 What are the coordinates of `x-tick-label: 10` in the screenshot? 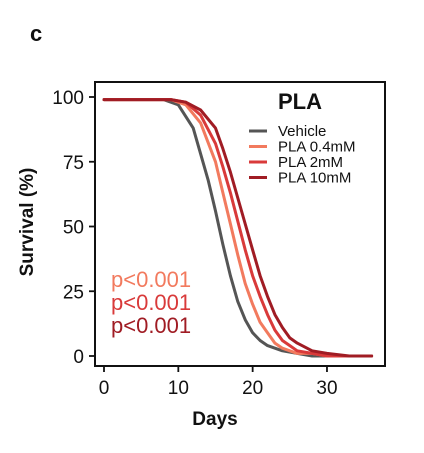 It's located at (178, 388).